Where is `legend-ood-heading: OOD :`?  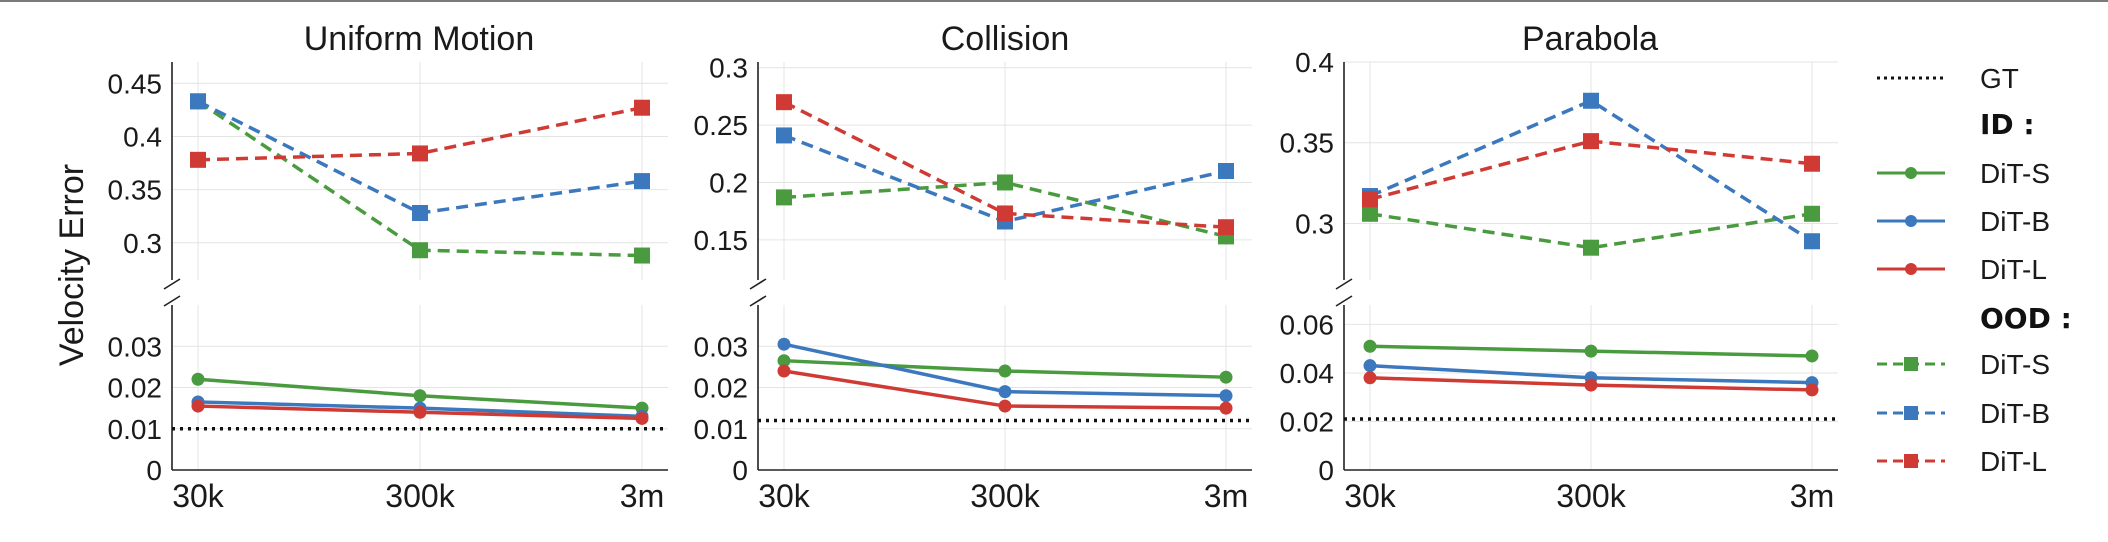 legend-ood-heading: OOD : is located at coordinates (2026, 318).